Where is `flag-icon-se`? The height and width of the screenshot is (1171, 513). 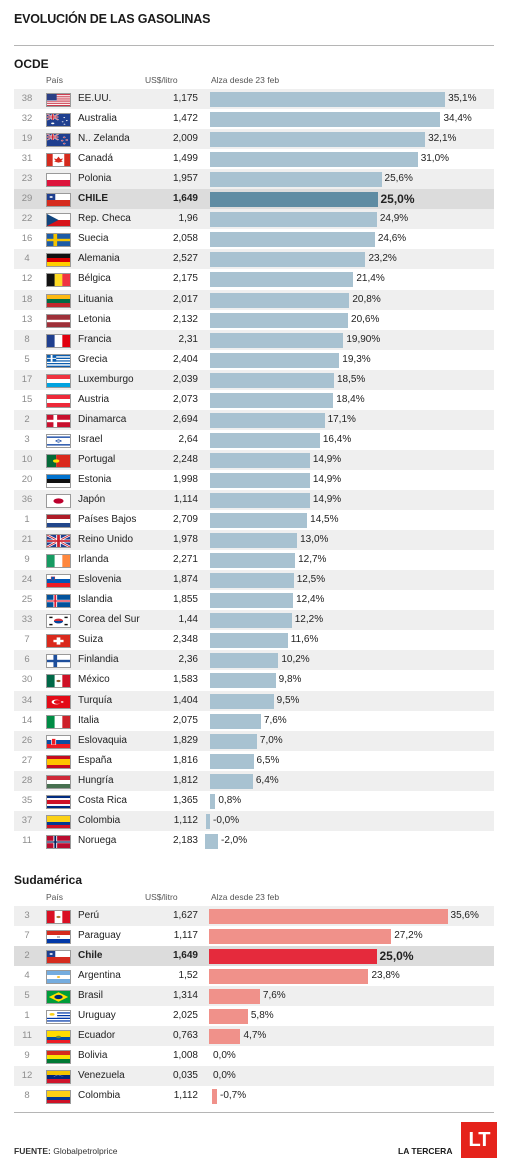 flag-icon-se is located at coordinates (58, 240).